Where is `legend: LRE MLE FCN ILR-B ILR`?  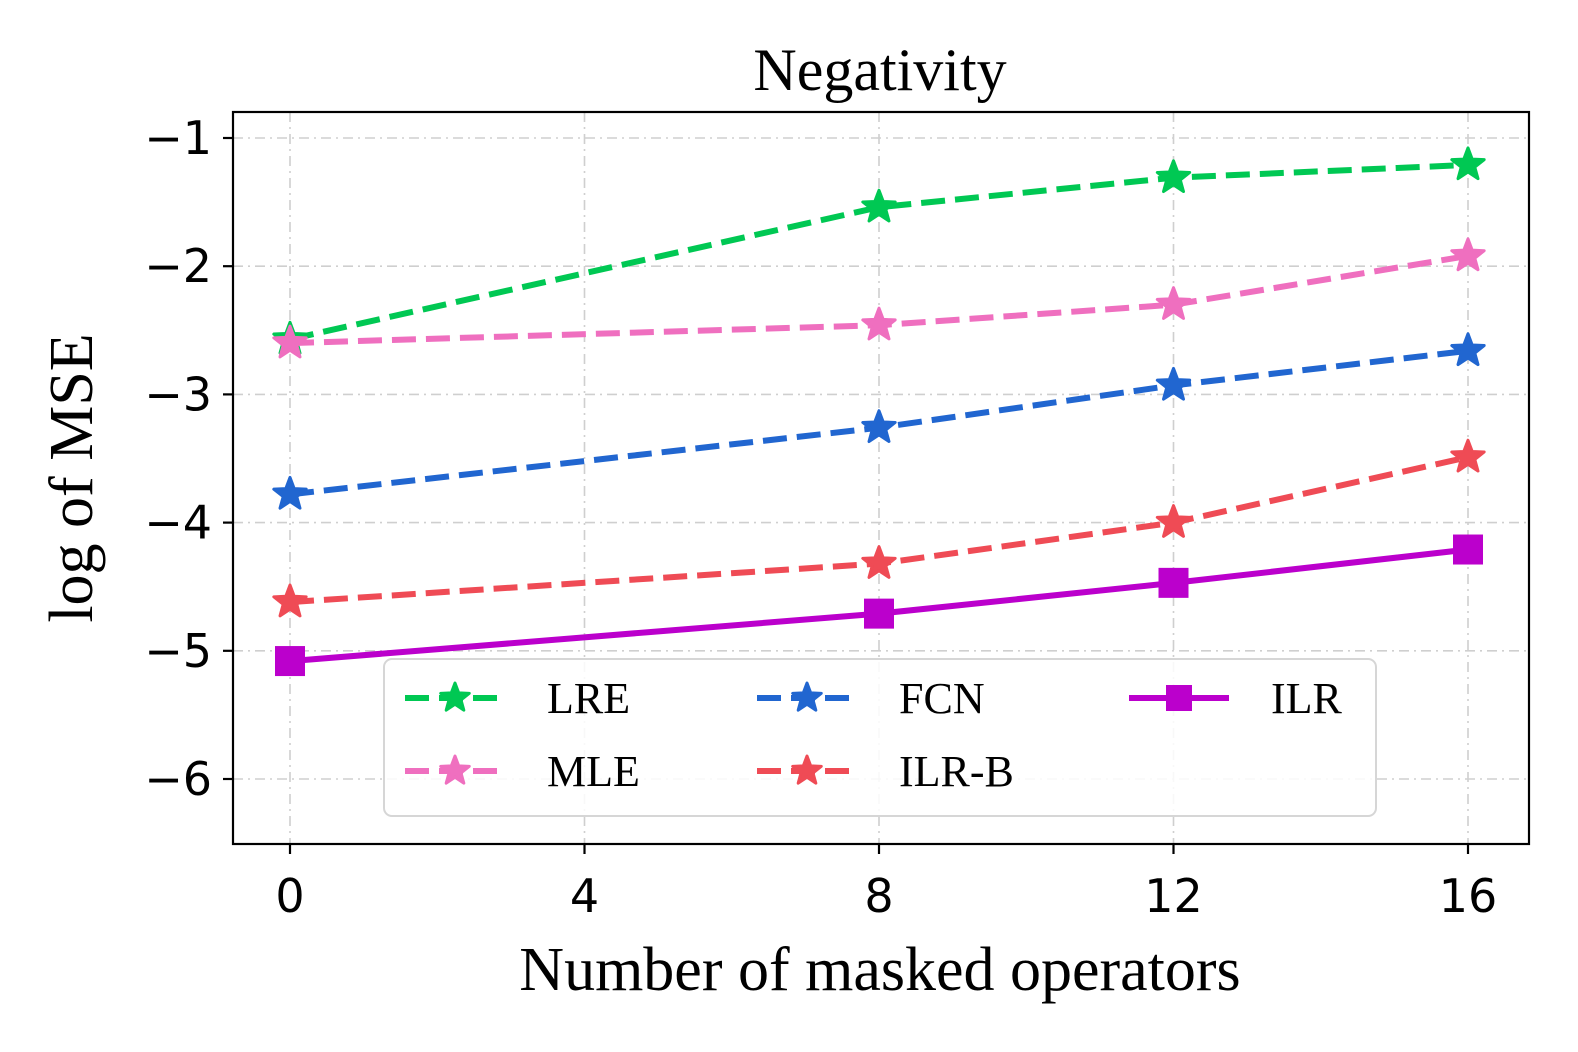 legend: LRE MLE FCN ILR-B ILR is located at coordinates (880, 737).